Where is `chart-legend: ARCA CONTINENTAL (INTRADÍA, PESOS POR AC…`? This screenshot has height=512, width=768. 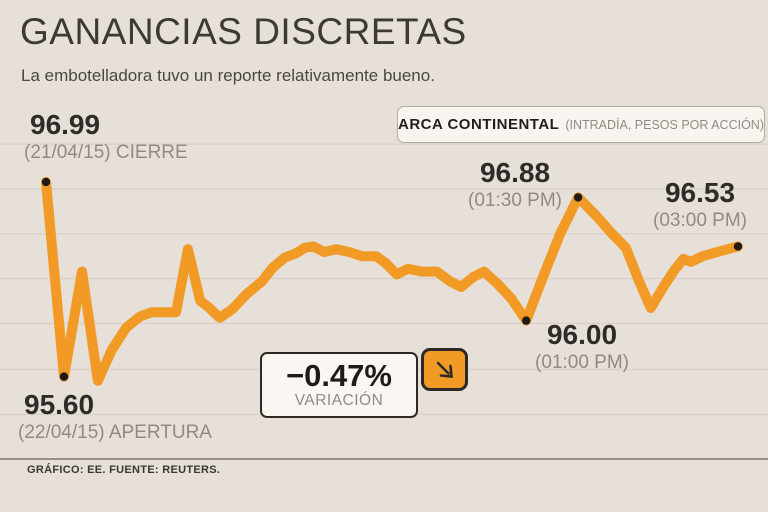
chart-legend: ARCA CONTINENTAL (INTRADÍA, PESOS POR AC… is located at coordinates (581, 124).